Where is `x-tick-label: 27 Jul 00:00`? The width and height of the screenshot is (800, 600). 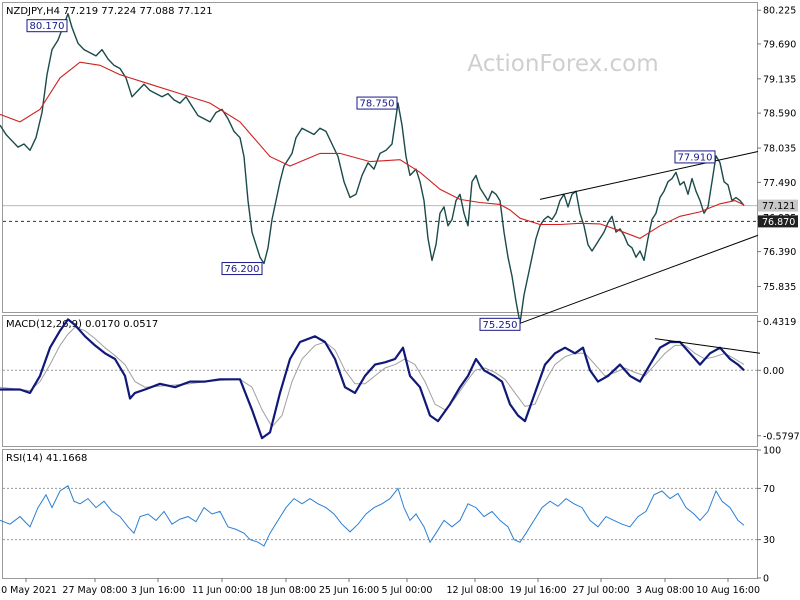 x-tick-label: 27 Jul 00:00 is located at coordinates (601, 590).